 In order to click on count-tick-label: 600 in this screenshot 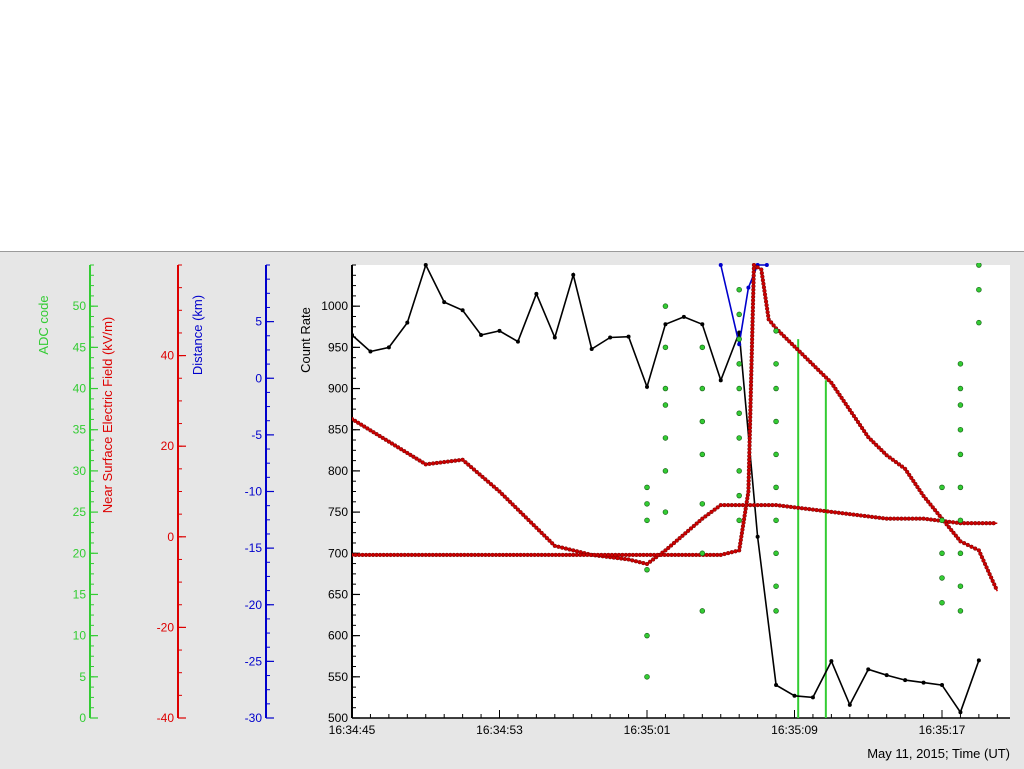, I will do `click(338, 636)`.